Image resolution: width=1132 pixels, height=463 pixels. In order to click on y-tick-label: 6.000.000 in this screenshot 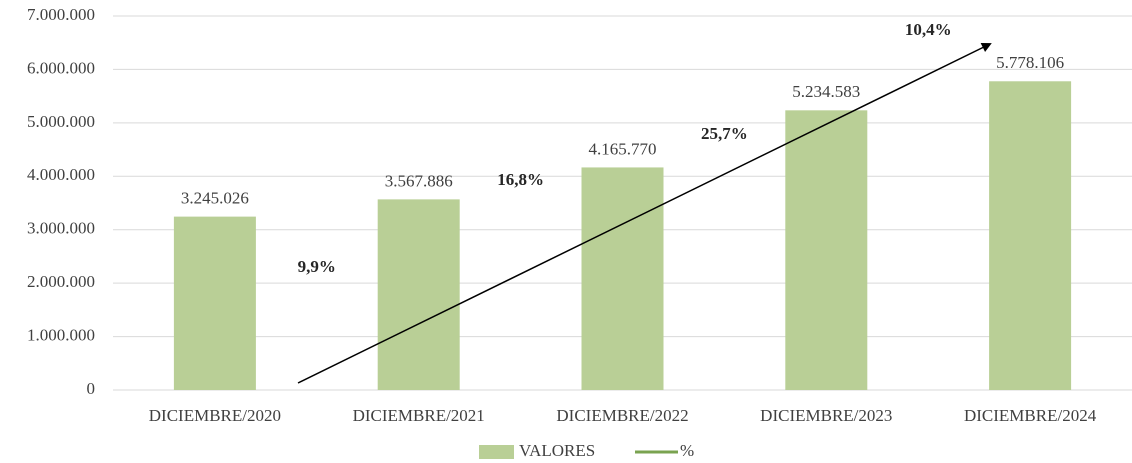, I will do `click(61, 67)`.